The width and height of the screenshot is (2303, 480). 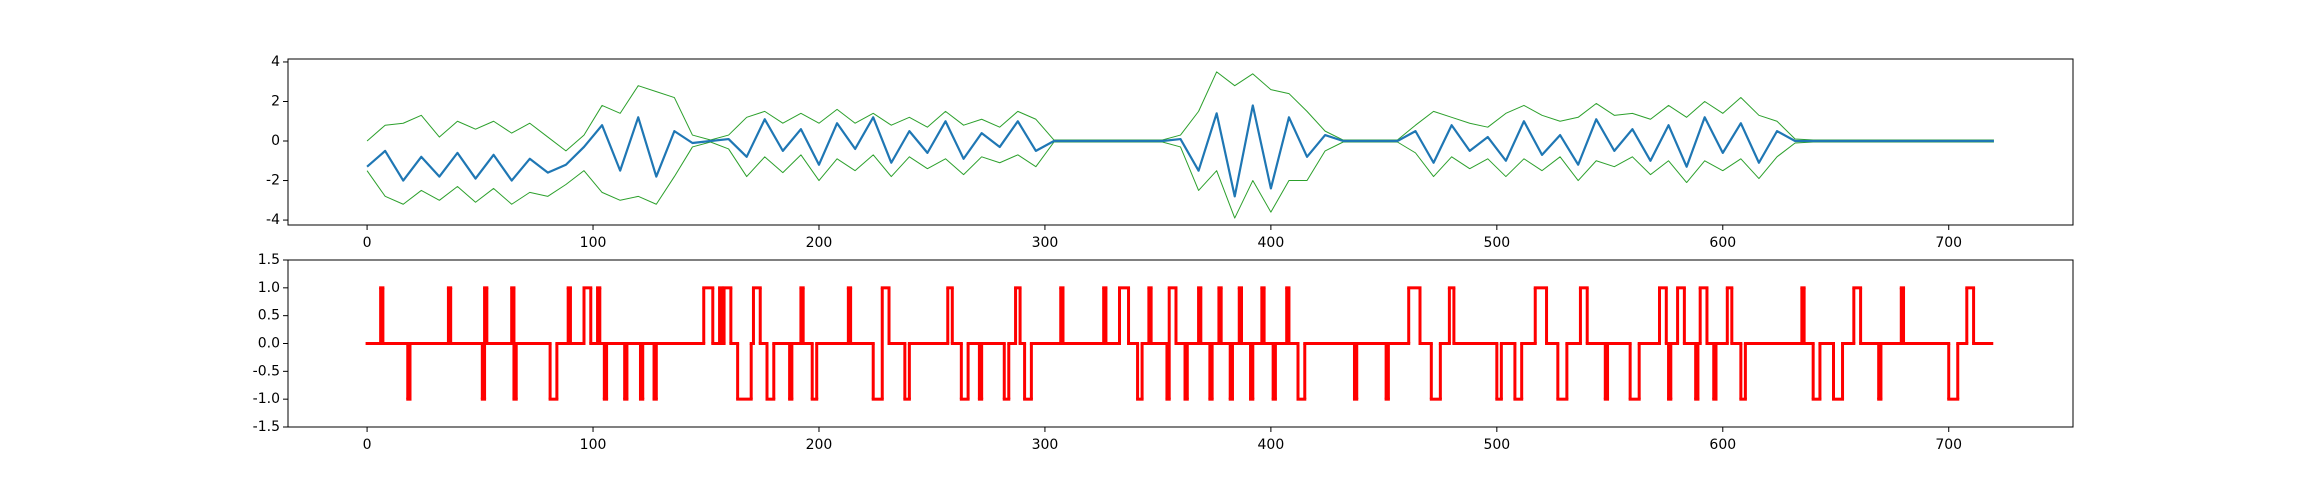 What do you see at coordinates (273, 181) in the screenshot?
I see `y-tick-label: -2` at bounding box center [273, 181].